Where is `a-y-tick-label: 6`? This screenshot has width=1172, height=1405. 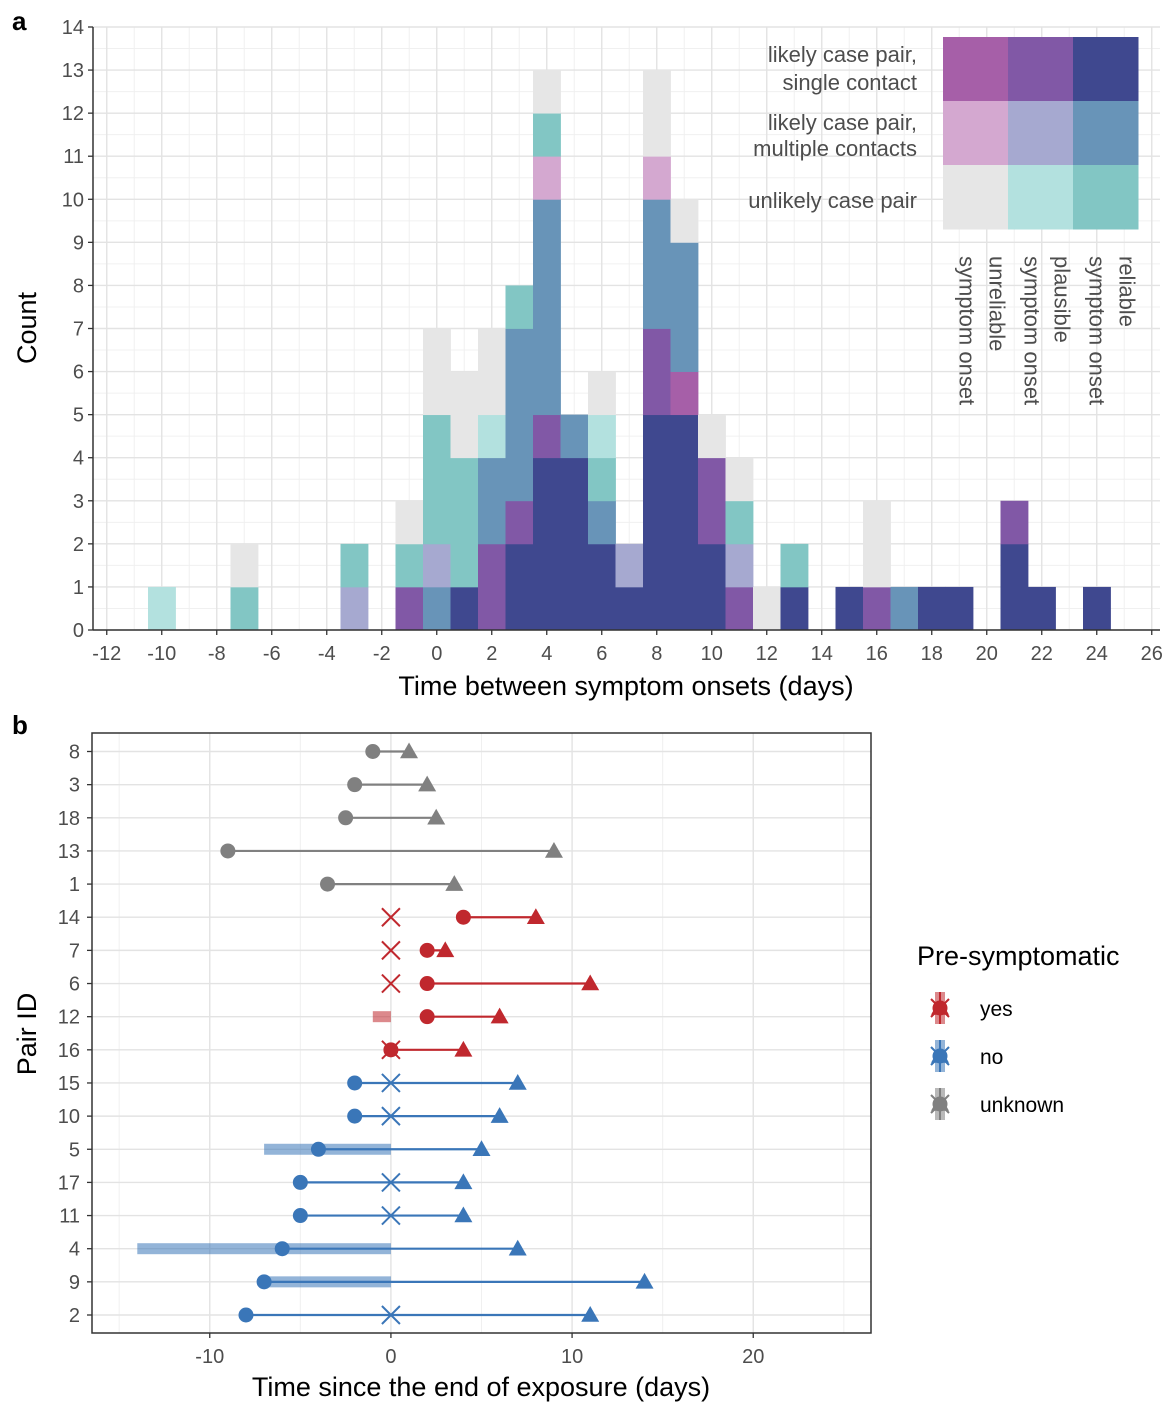 a-y-tick-label: 6 is located at coordinates (78, 373).